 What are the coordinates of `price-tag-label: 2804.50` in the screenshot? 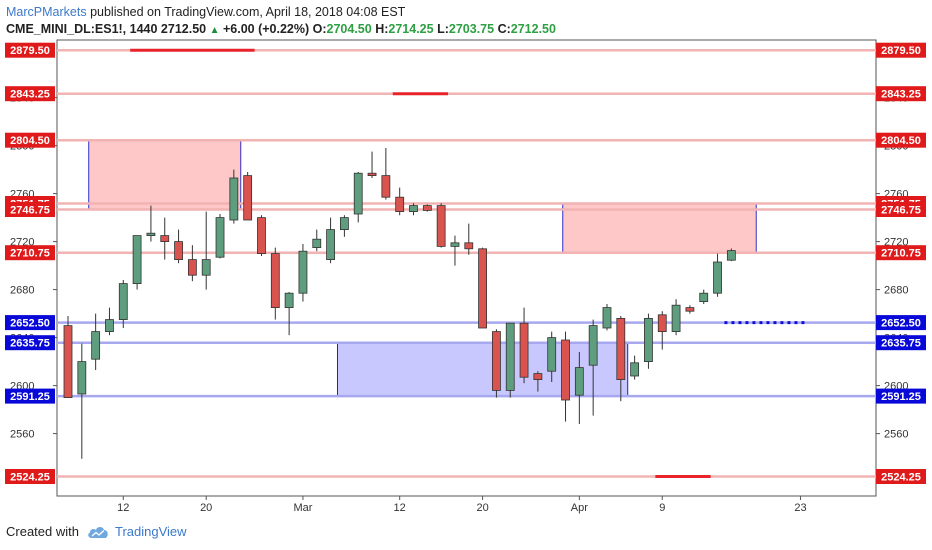 It's located at (30, 141).